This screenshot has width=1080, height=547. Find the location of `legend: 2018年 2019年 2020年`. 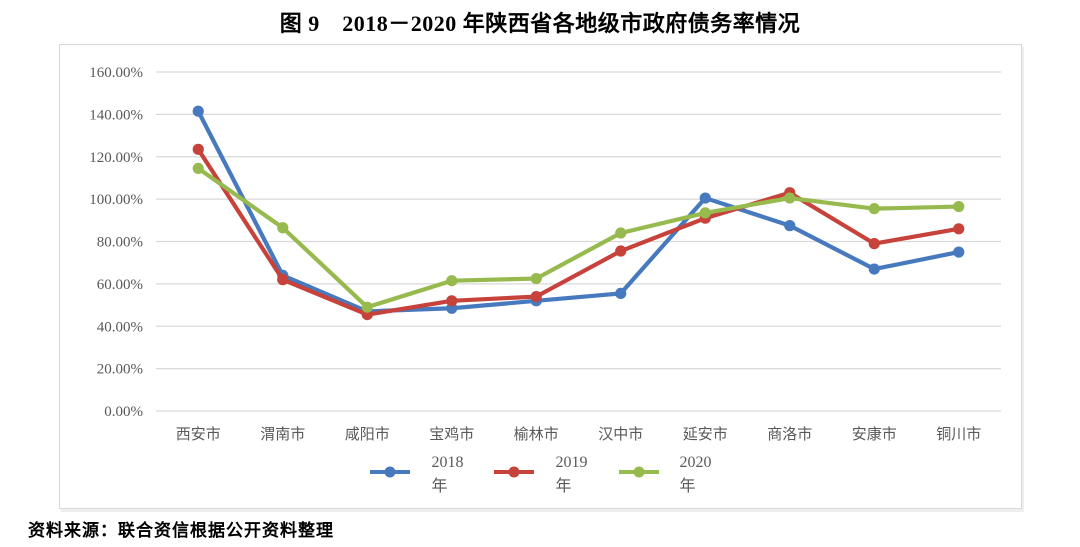

legend: 2018年 2019年 2020年 is located at coordinates (540, 475).